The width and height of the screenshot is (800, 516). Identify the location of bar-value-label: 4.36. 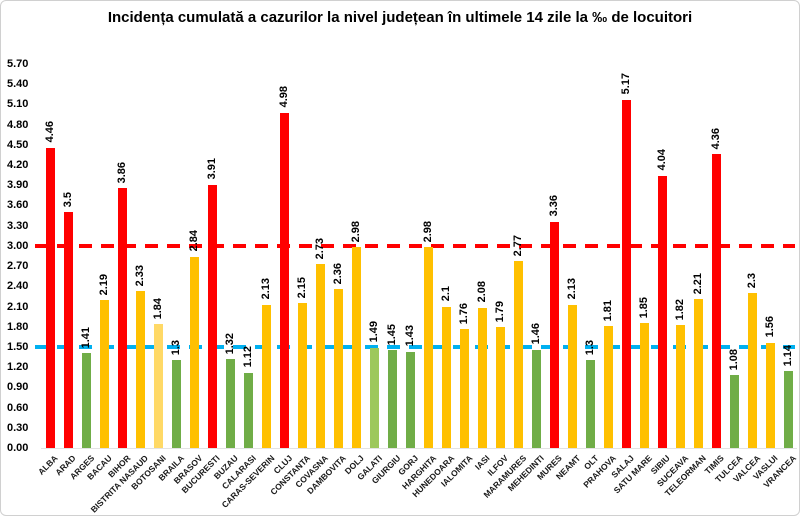
(715, 138).